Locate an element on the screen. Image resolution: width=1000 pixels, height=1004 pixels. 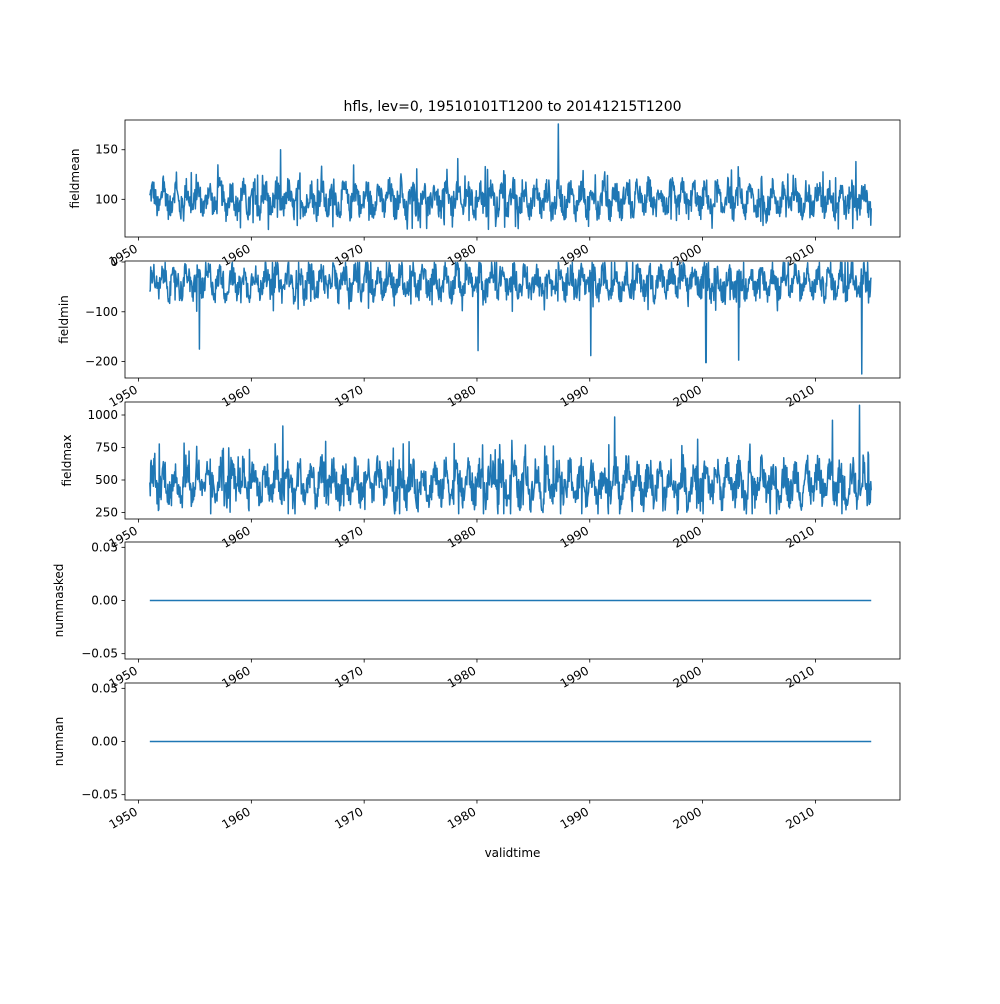
y-axis-label-fieldmax: fieldmax is located at coordinates (67, 460).